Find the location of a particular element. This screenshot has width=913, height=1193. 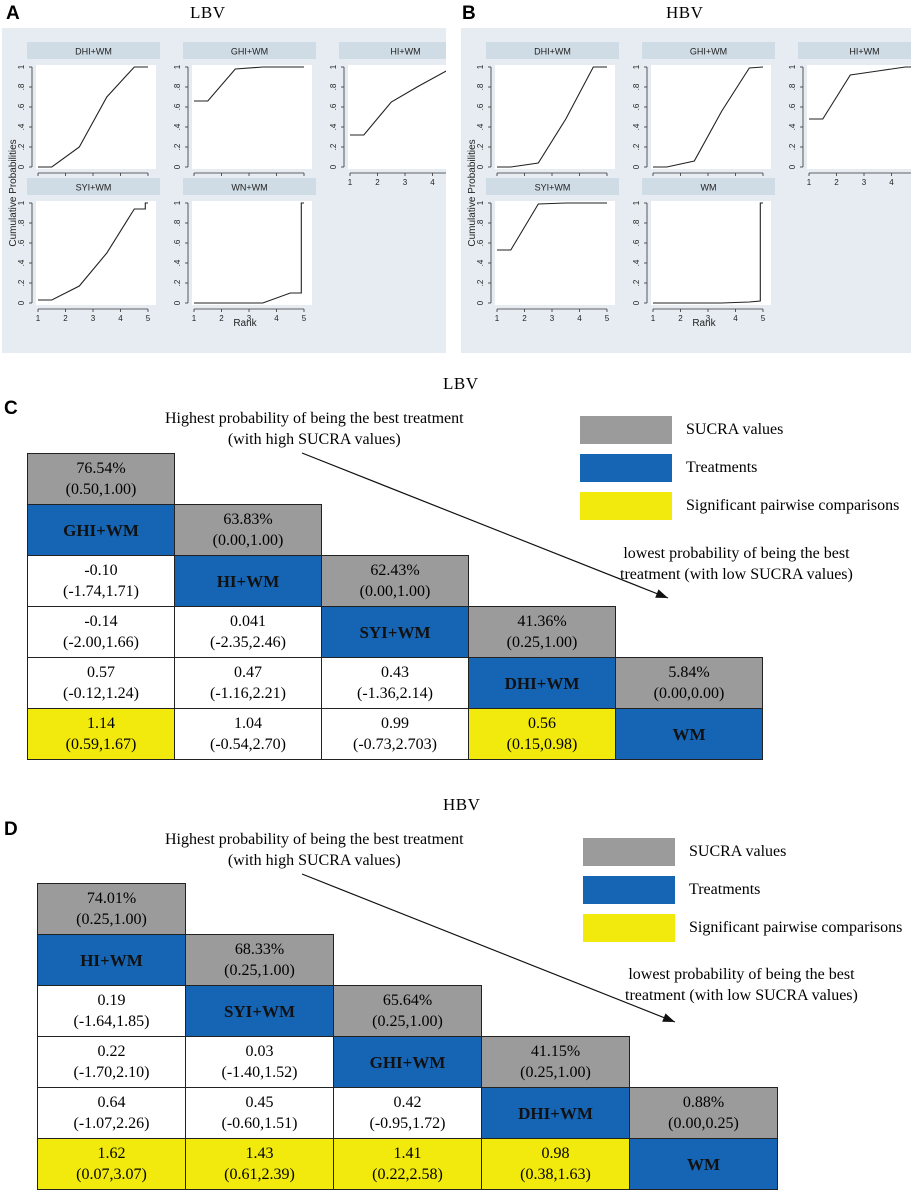

comparison-cell: 0.03 (-1.40,1.52) is located at coordinates (259, 1062).